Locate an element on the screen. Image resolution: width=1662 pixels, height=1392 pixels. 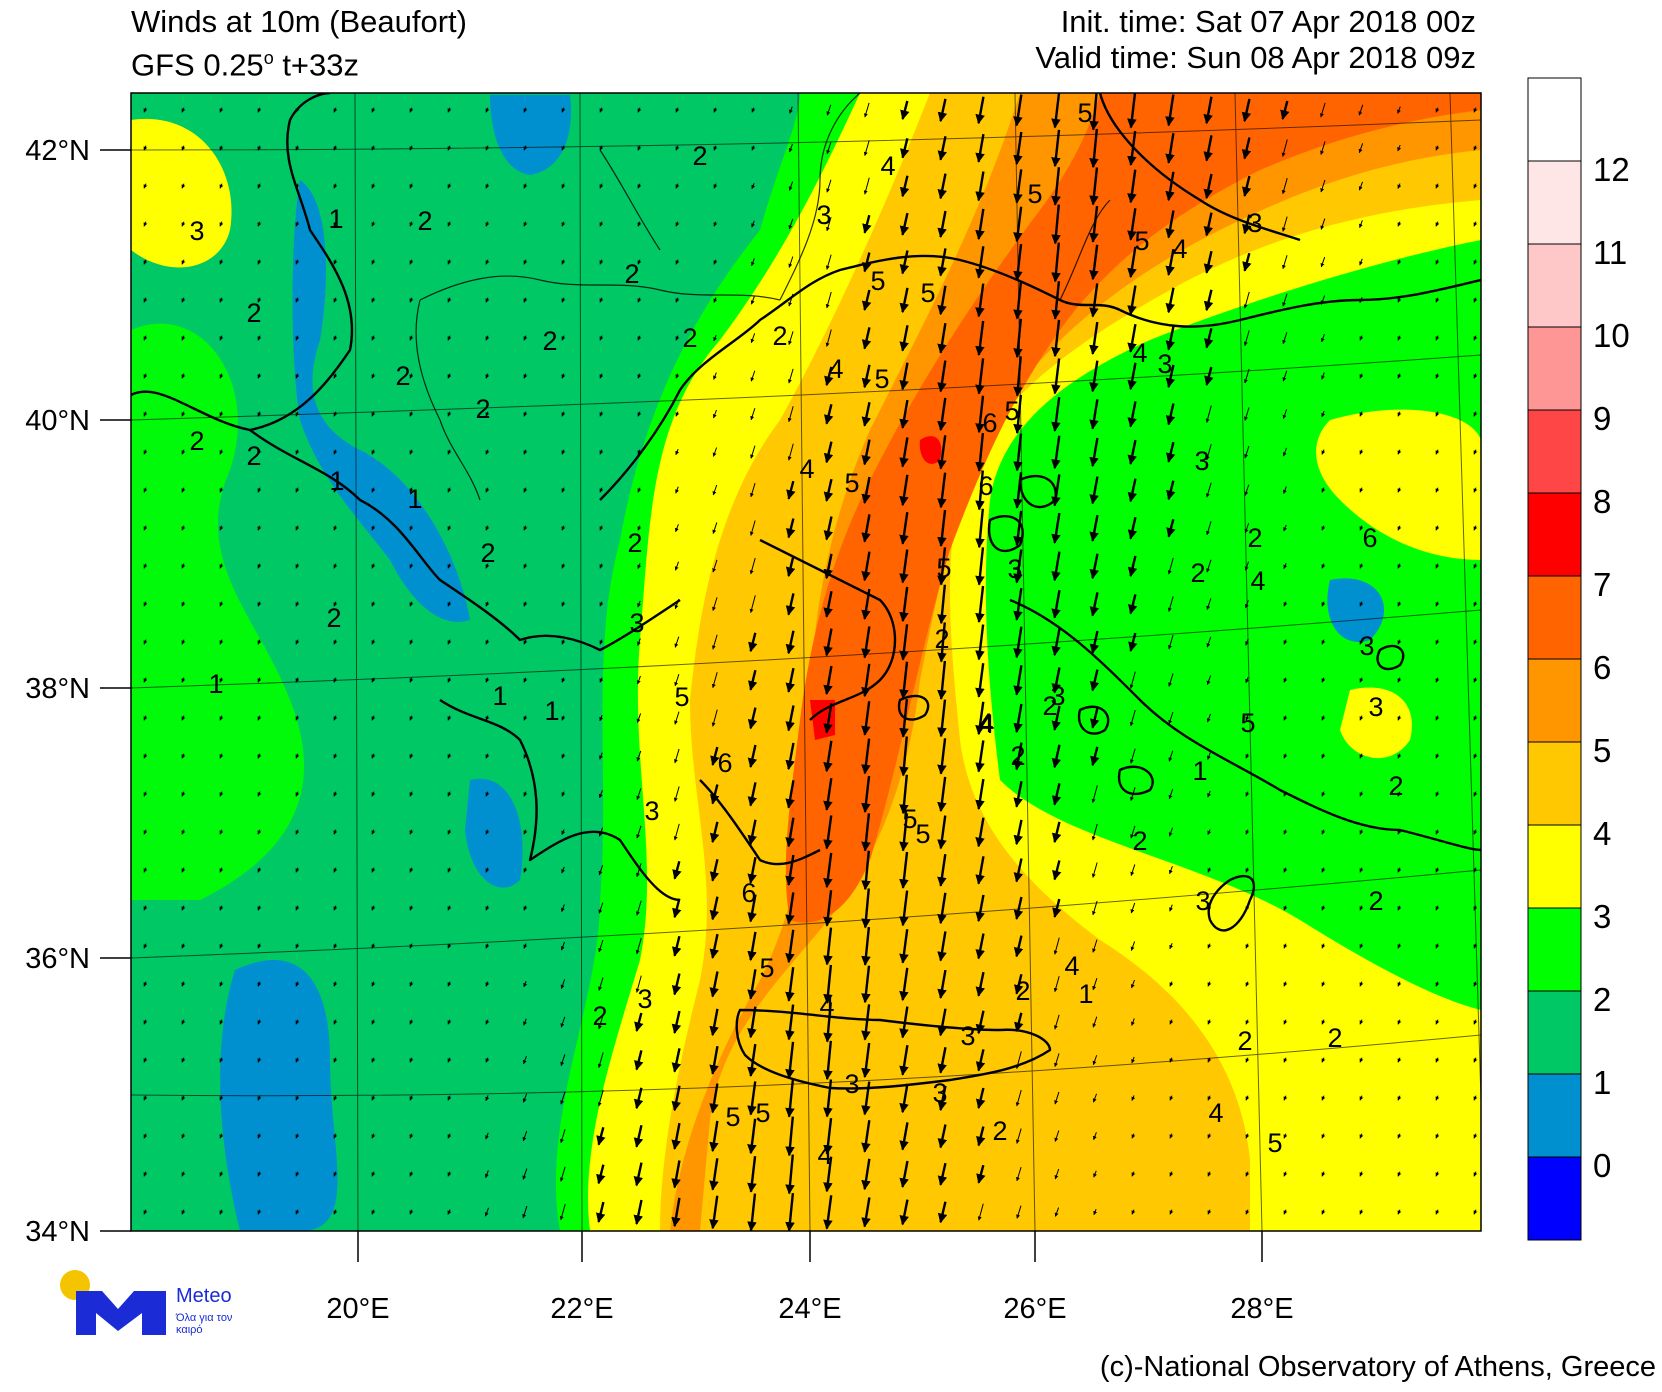
contour-label: 3 is located at coordinates (1254, 223).